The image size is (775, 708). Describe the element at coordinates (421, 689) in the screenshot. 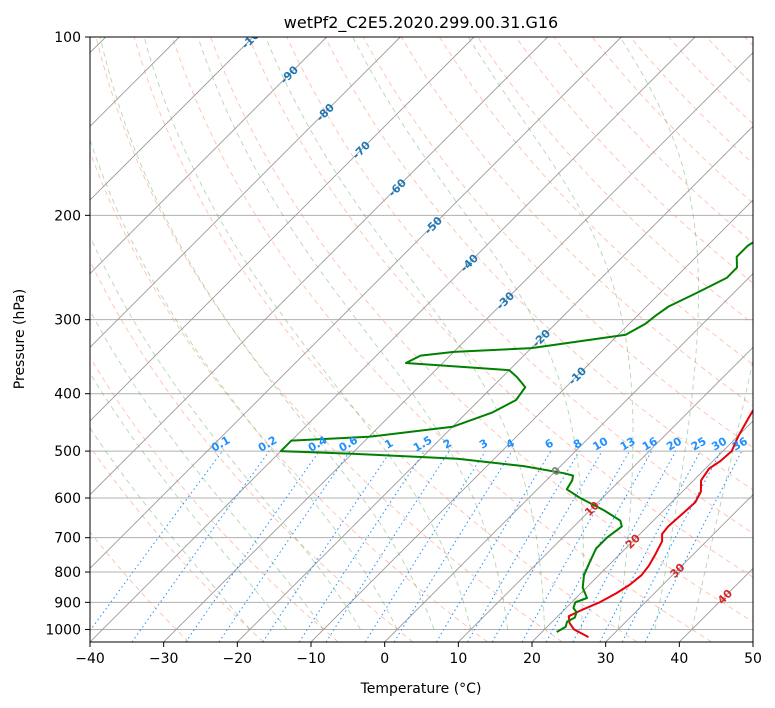

I see `x-axis-title: Temperature (°C)` at that location.